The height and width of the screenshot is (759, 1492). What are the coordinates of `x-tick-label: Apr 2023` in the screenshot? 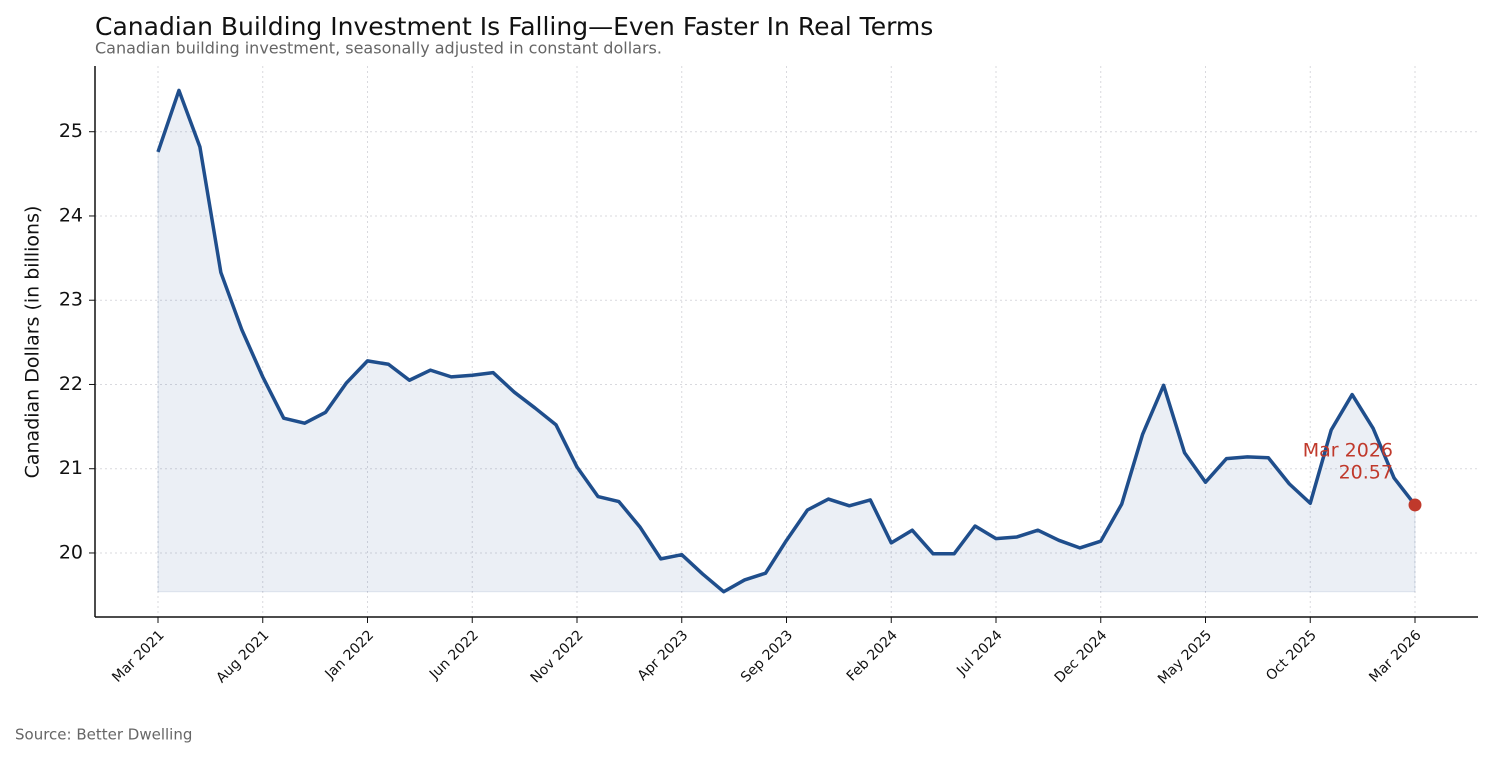 It's located at (663, 655).